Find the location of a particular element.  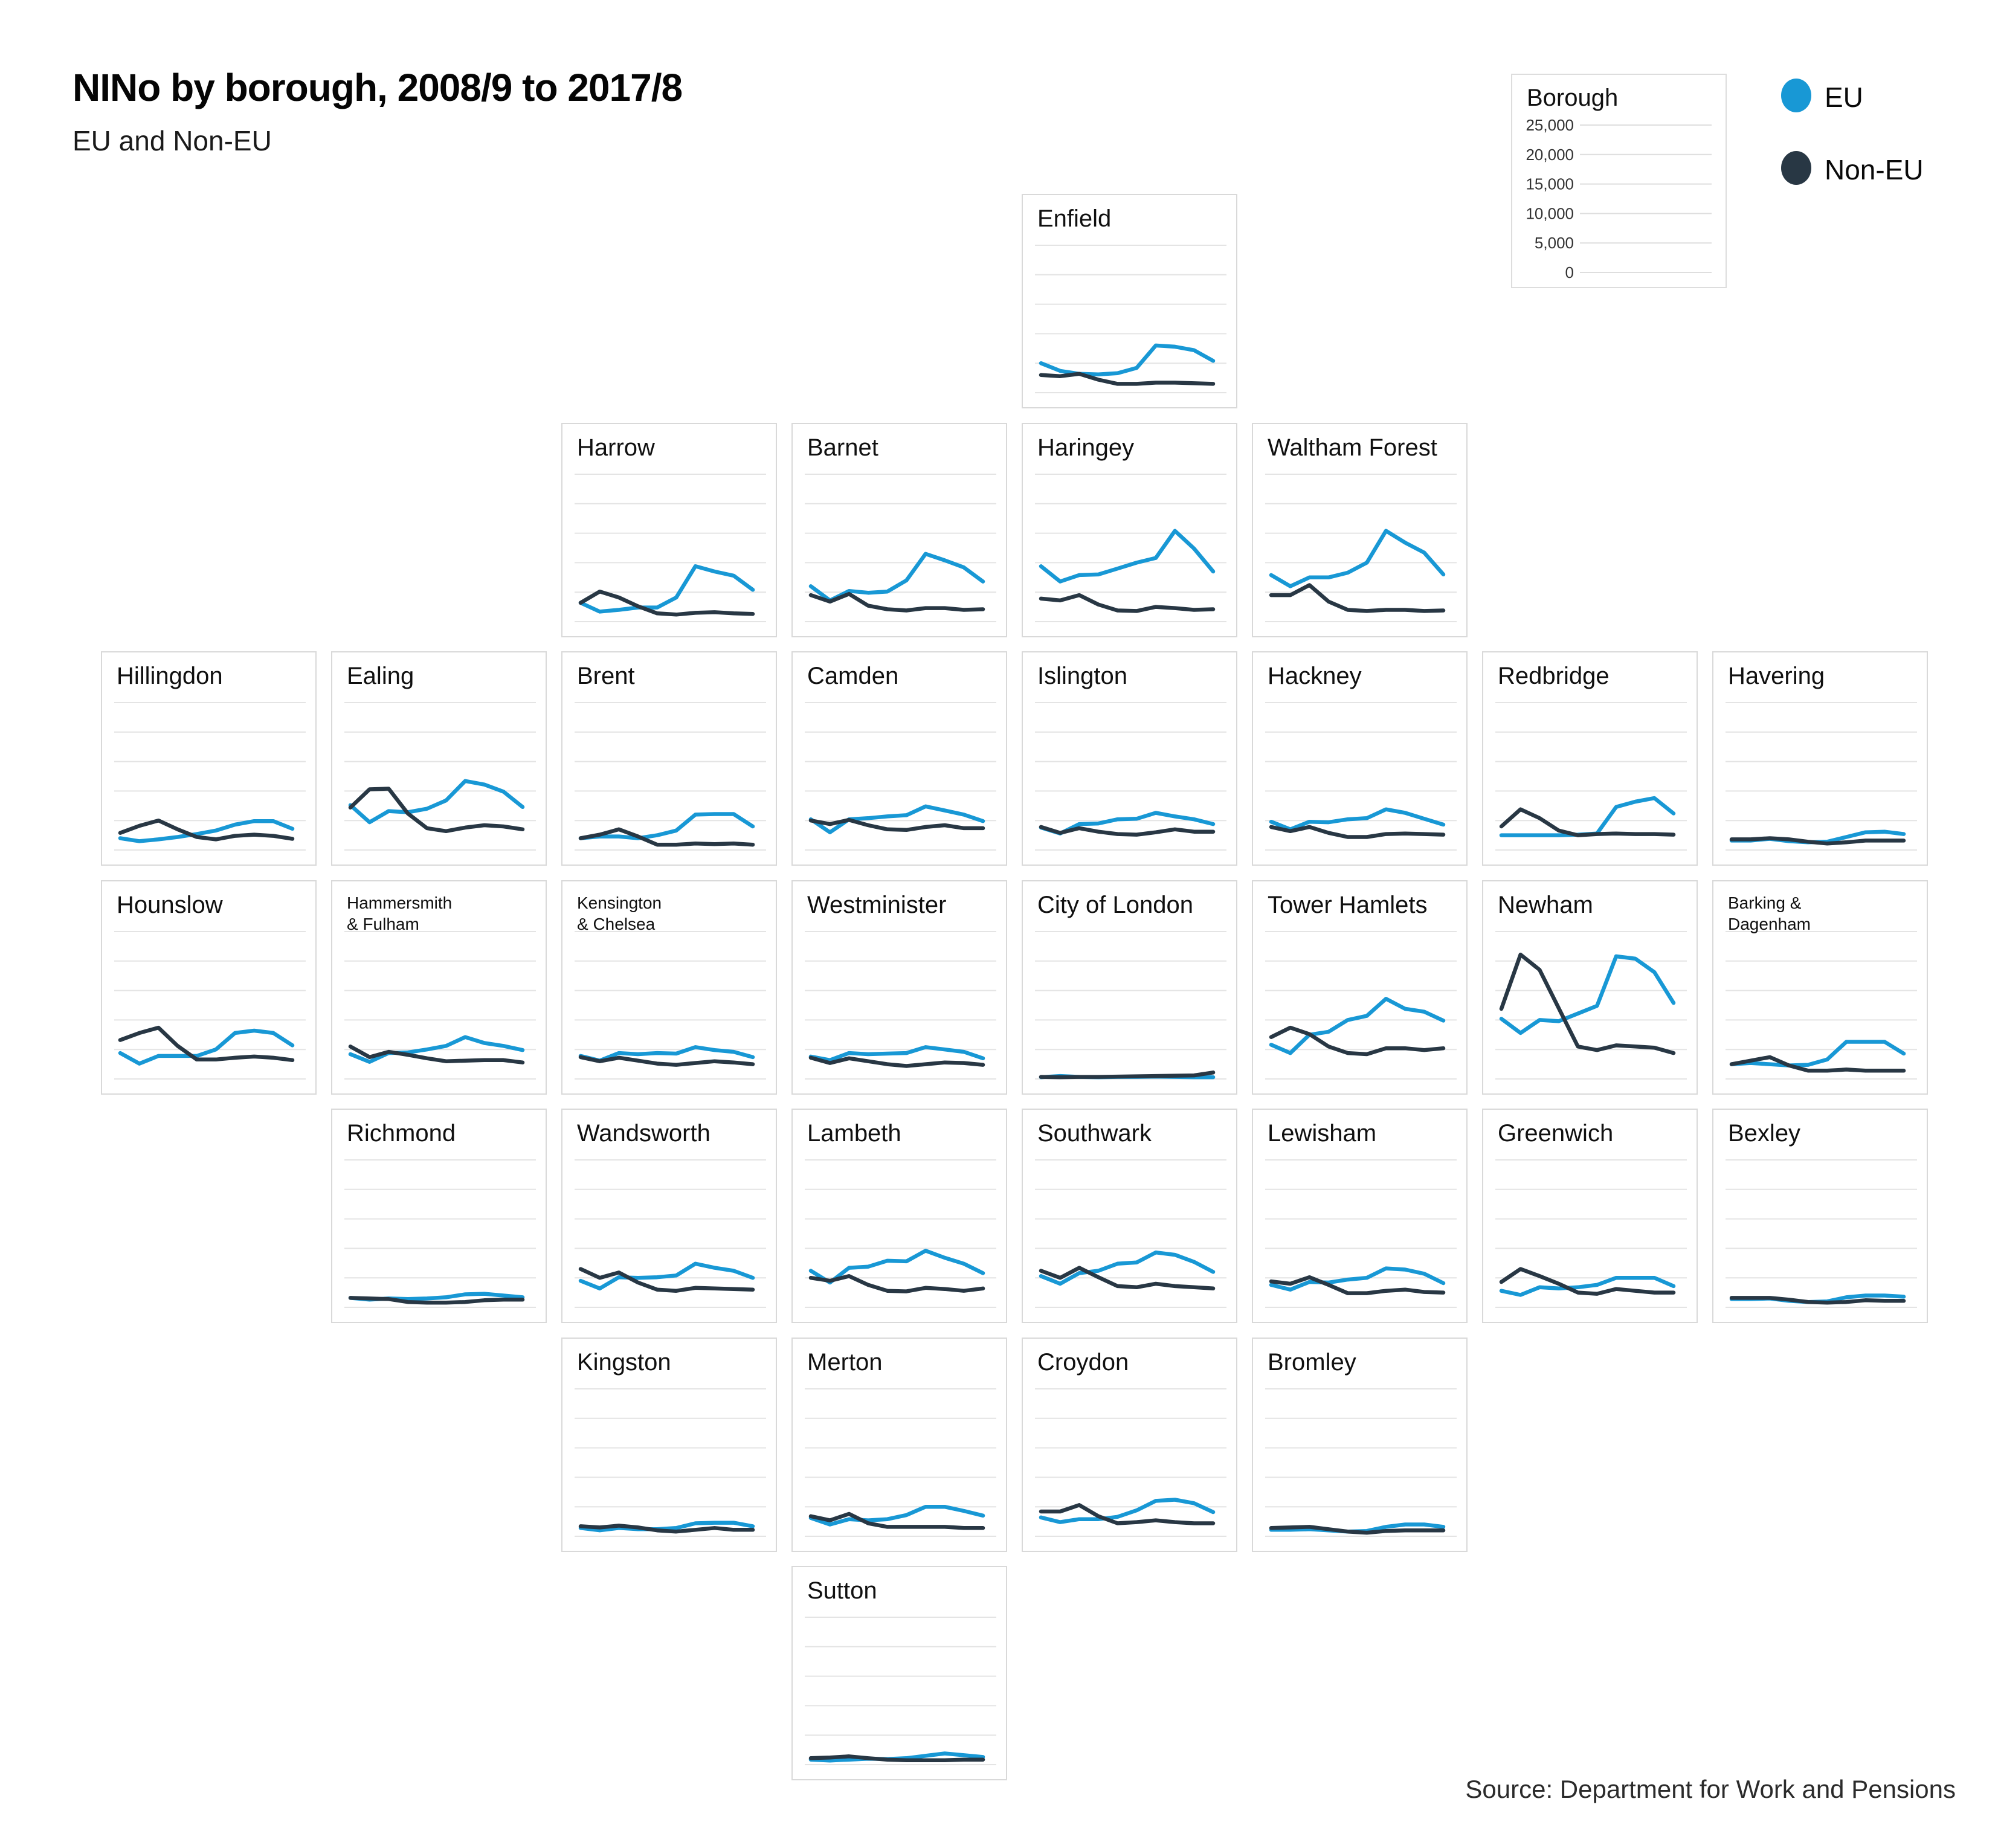

borough-title-line: Richmond is located at coordinates (401, 1133).